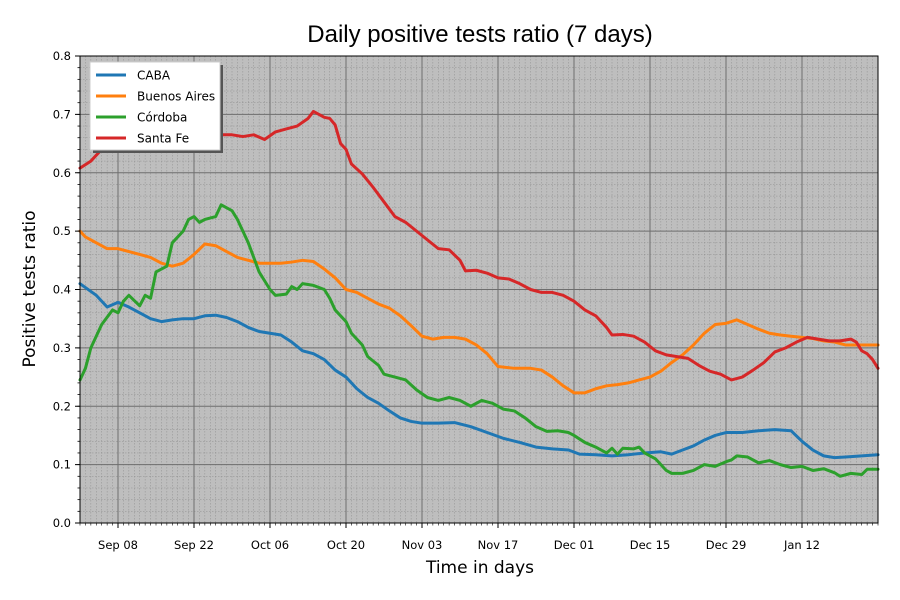  I want to click on y-tick-label: 0.7, so click(62, 114).